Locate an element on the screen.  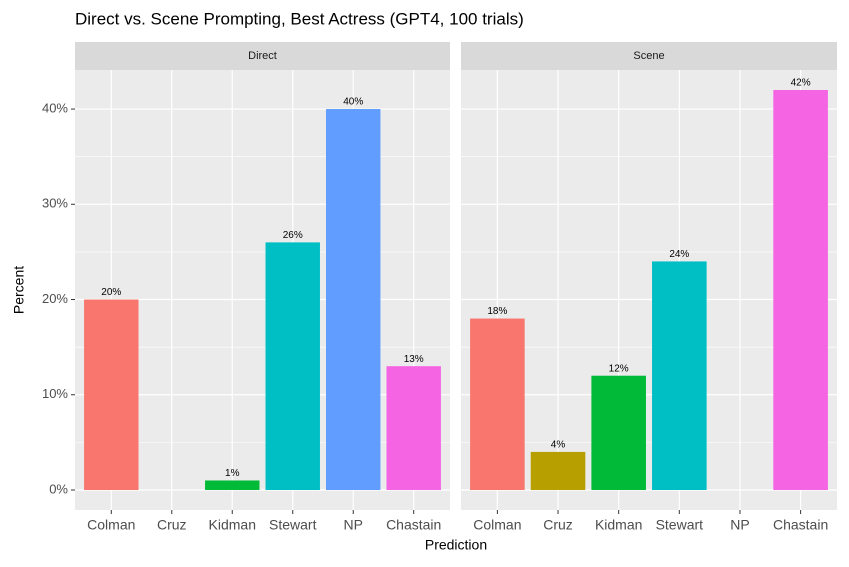
x-axis-label: Prediction is located at coordinates (456, 545).